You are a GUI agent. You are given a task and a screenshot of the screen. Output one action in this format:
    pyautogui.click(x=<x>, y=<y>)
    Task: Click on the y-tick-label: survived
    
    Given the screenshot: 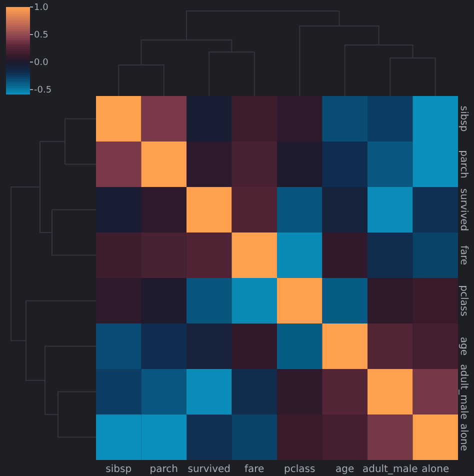 What is the action you would take?
    pyautogui.click(x=463, y=210)
    